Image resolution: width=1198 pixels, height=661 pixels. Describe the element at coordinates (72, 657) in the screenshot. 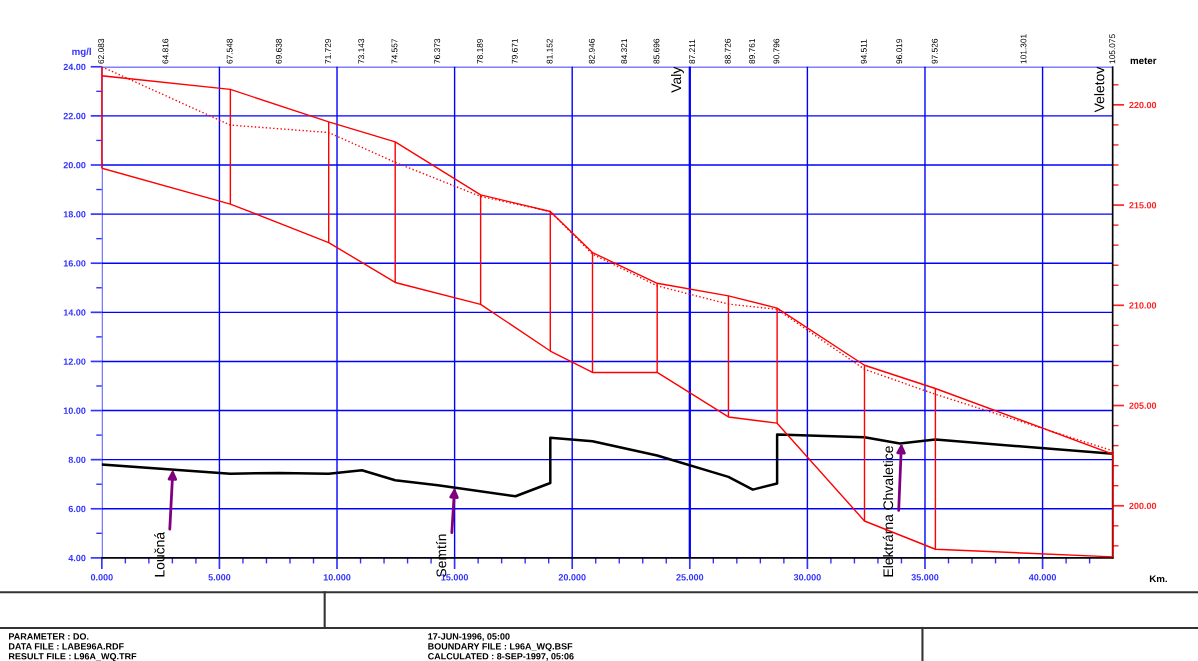

I see `text: RESULT FILE : L96A_WQ.TRF` at that location.